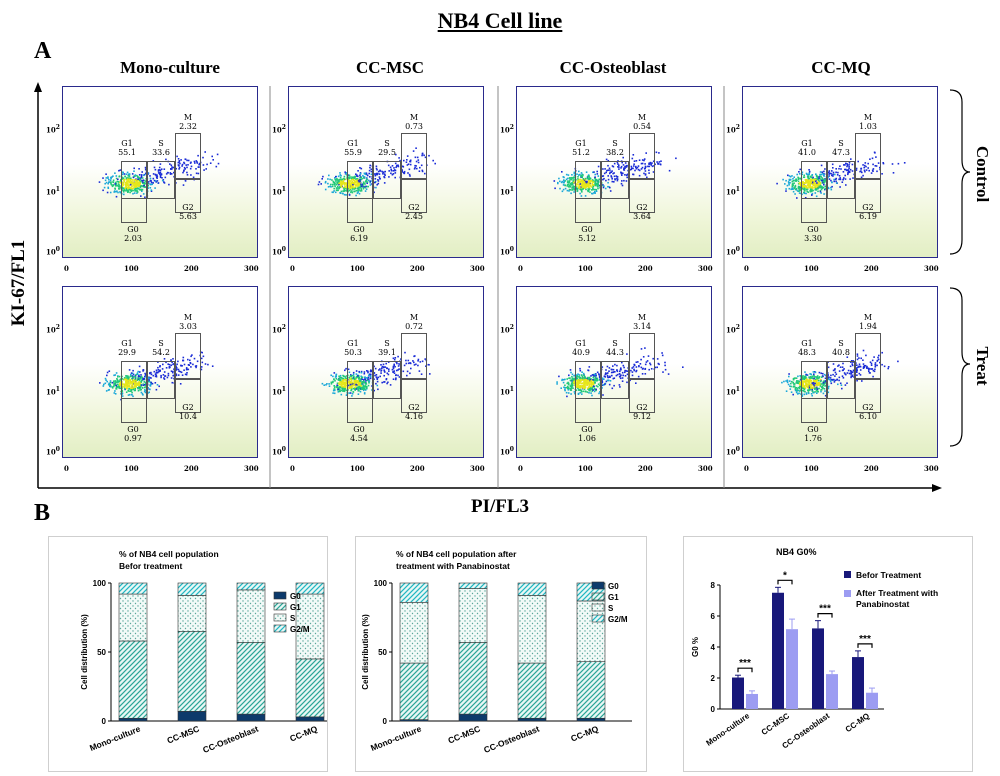 The image size is (1000, 776). Describe the element at coordinates (642, 126) in the screenshot. I see `gate-value-m: 0.54` at that location.